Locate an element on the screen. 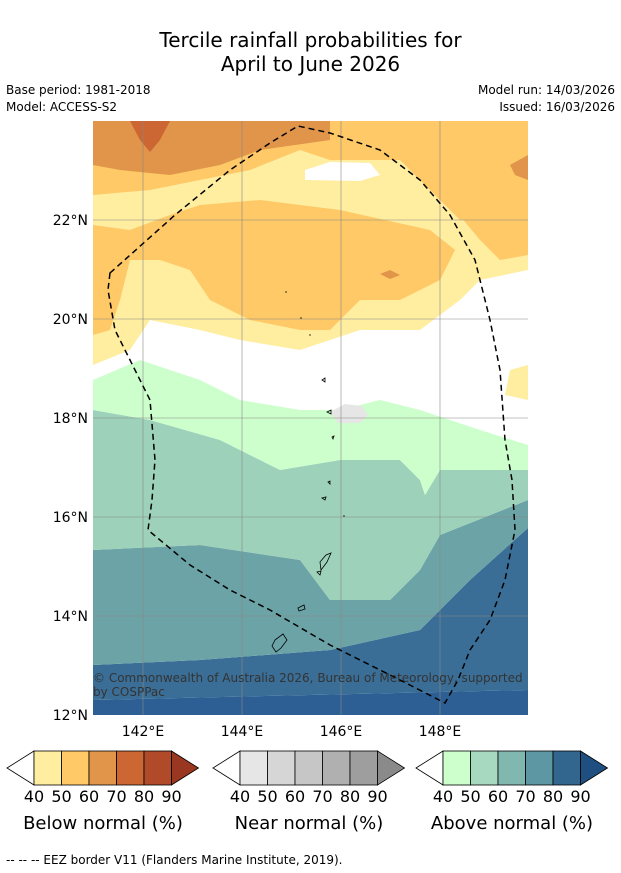 The height and width of the screenshot is (873, 621). lon-label: 146°E is located at coordinates (341, 732).